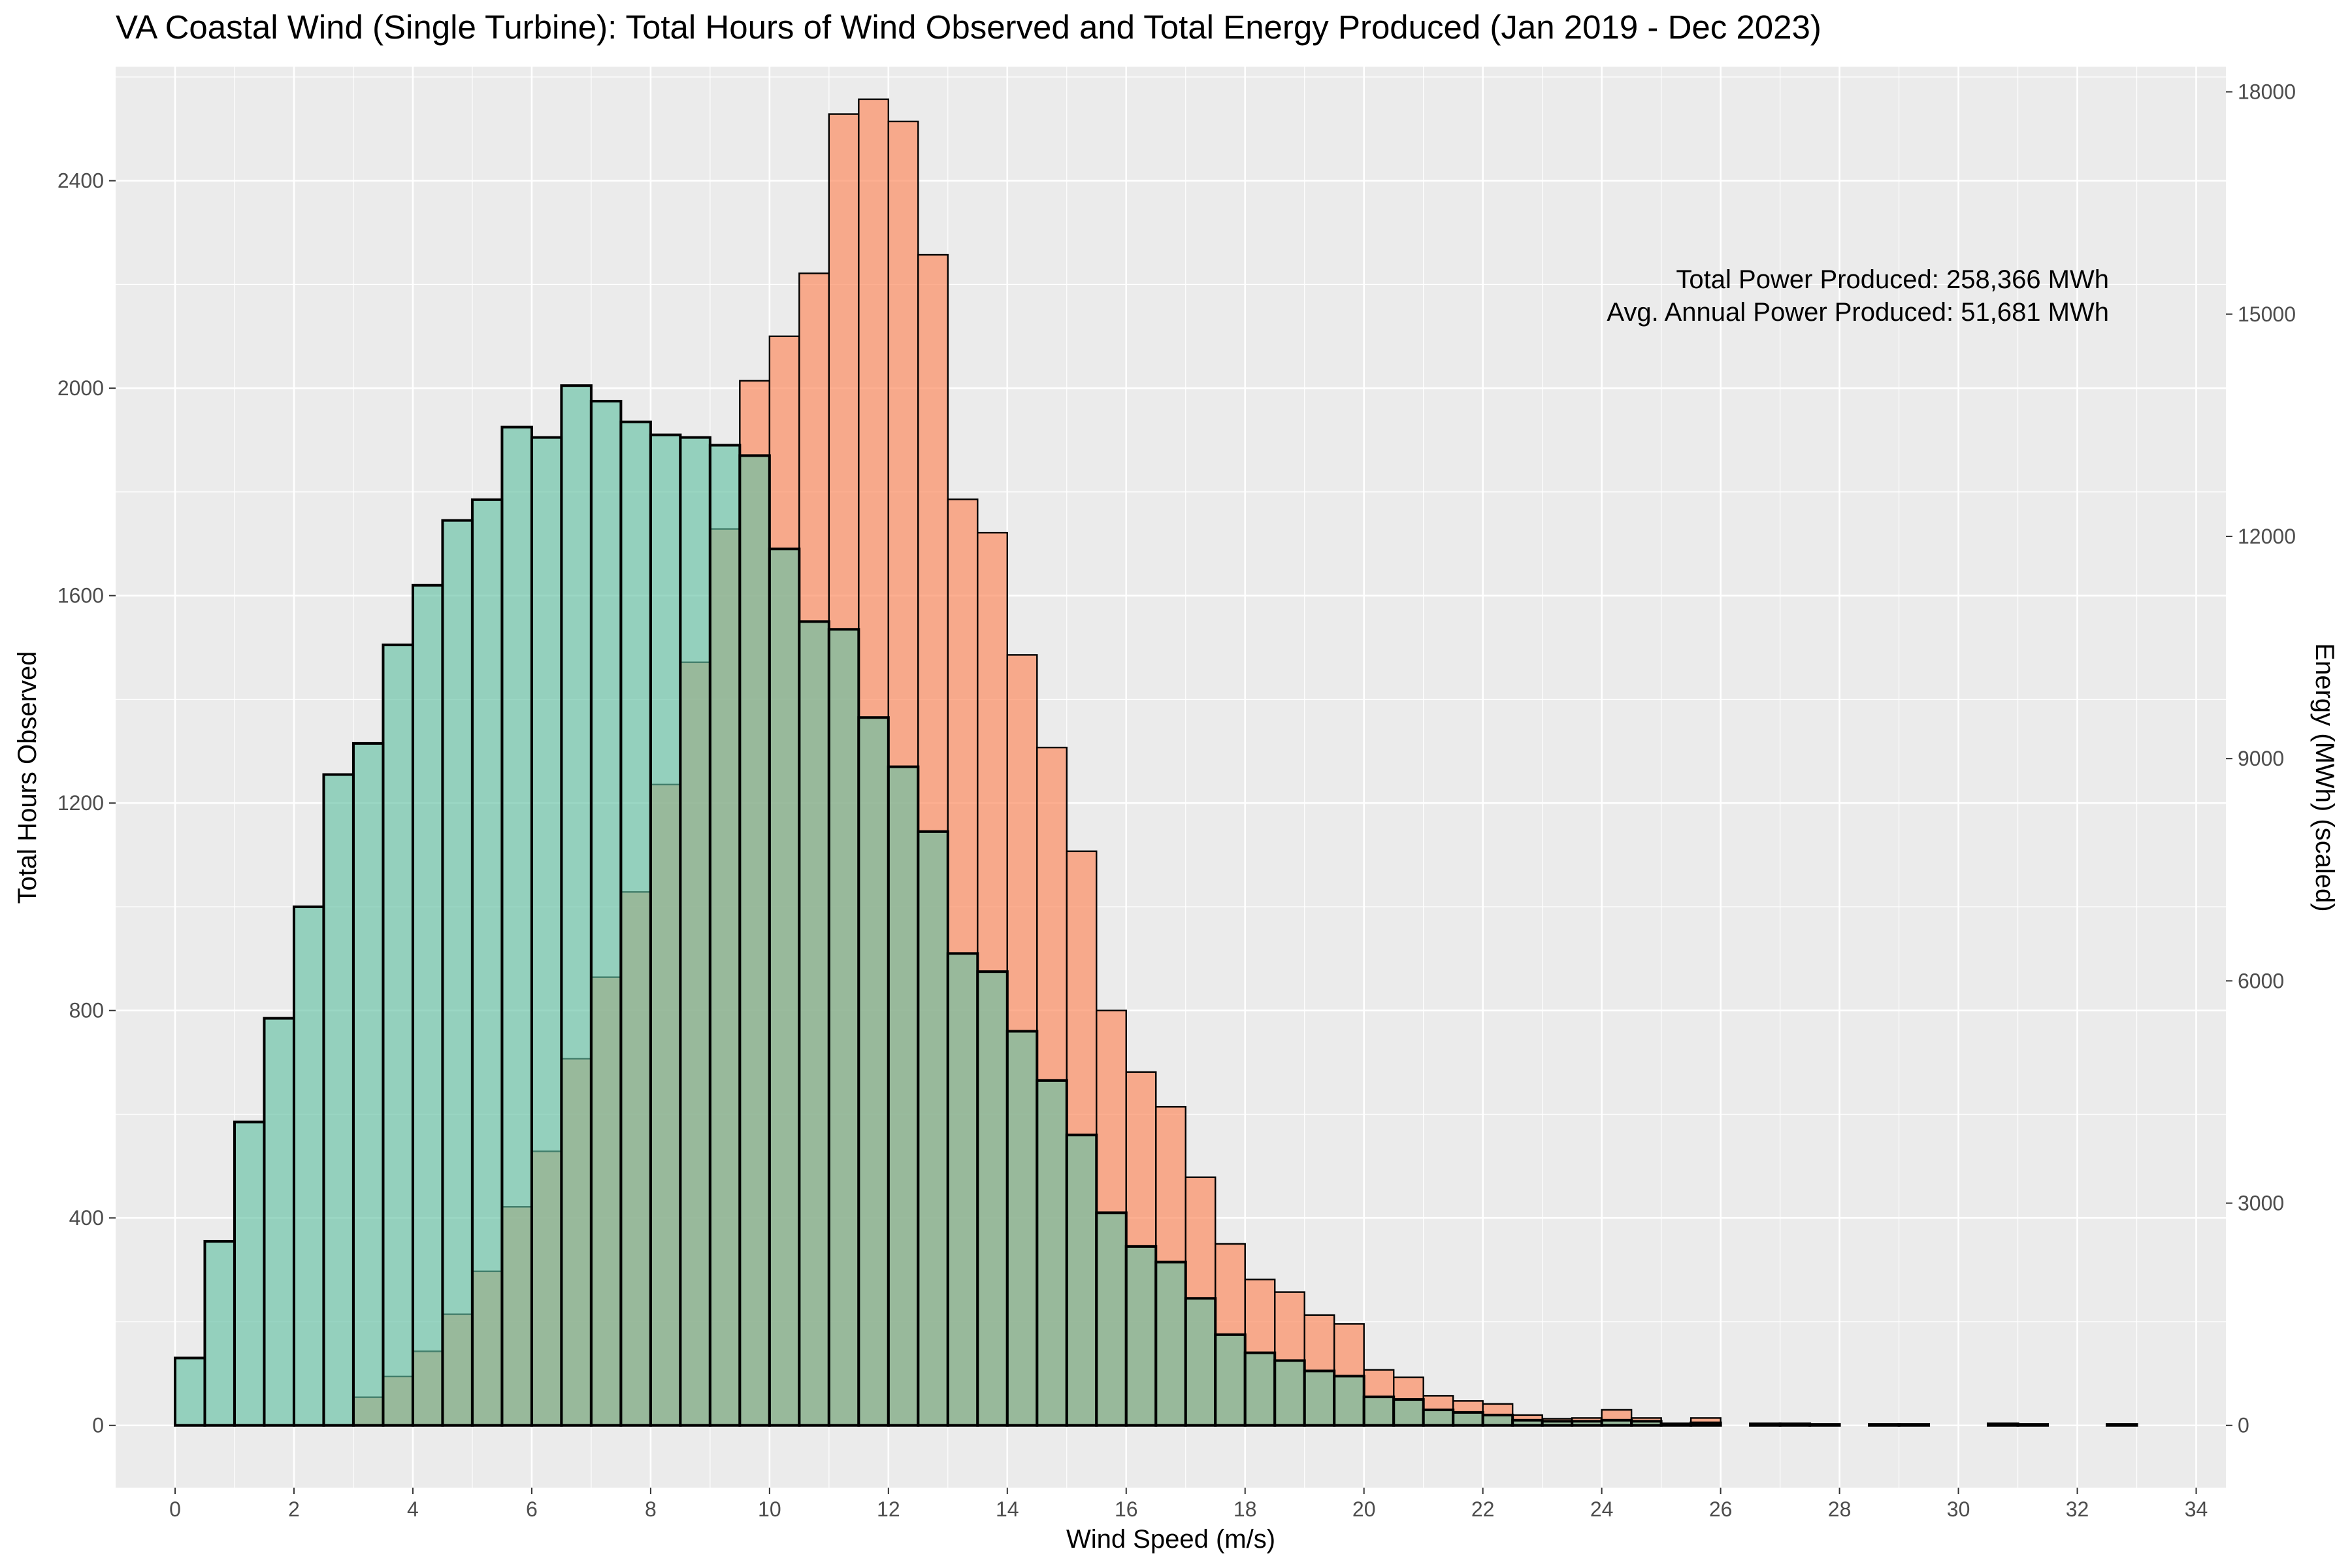 This screenshot has height=1568, width=2352. Describe the element at coordinates (80, 388) in the screenshot. I see `y-tick-label: 2000` at that location.